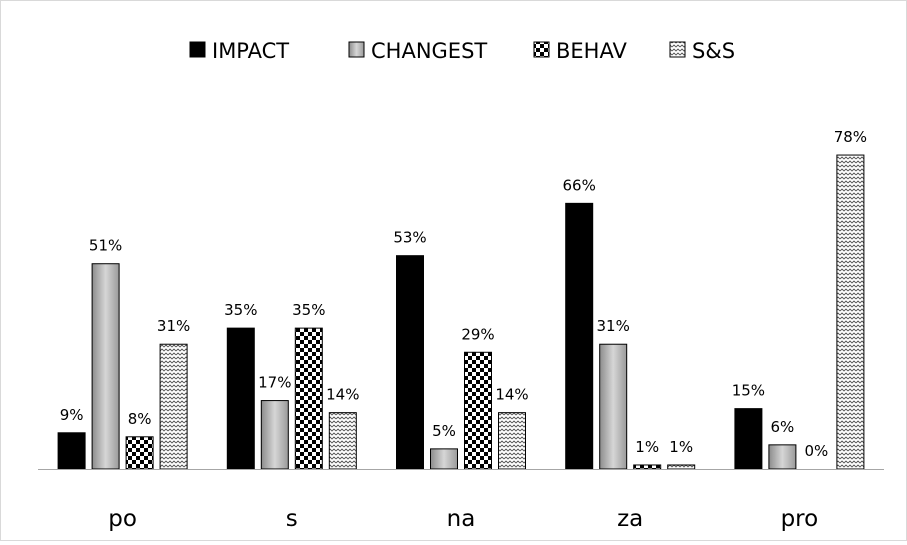  What do you see at coordinates (173, 406) in the screenshot?
I see `bar-sands-po` at bounding box center [173, 406].